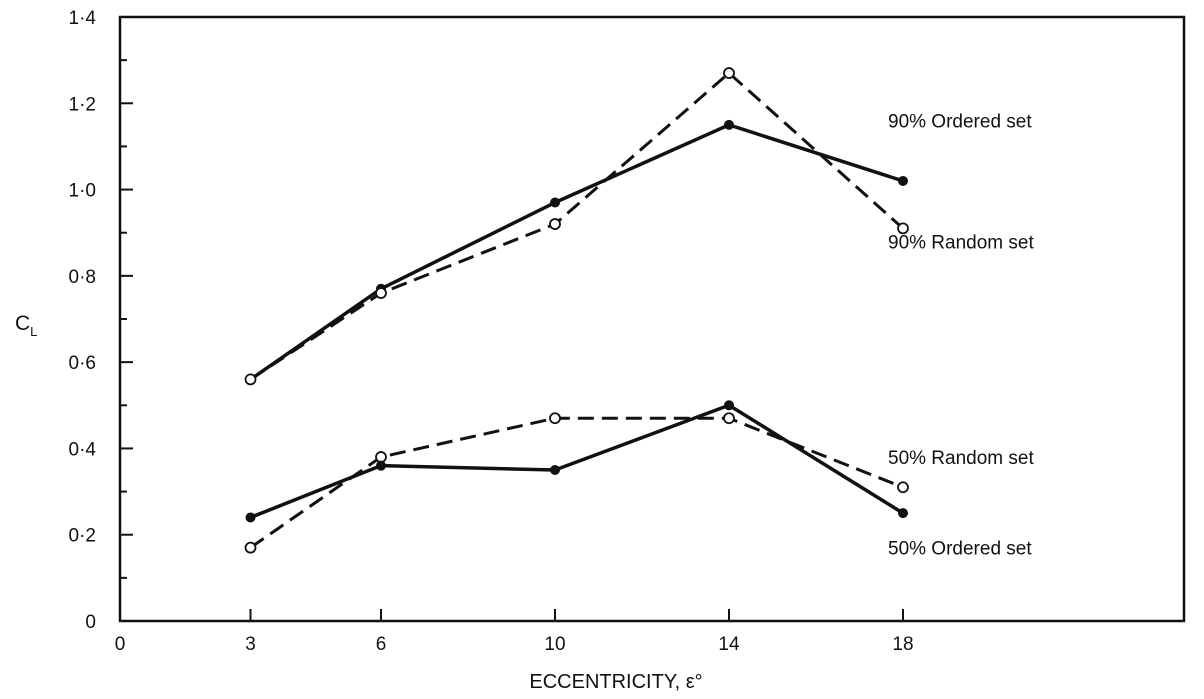 This screenshot has height=699, width=1204. Describe the element at coordinates (82, 536) in the screenshot. I see `y-tick-label: 0·2` at that location.